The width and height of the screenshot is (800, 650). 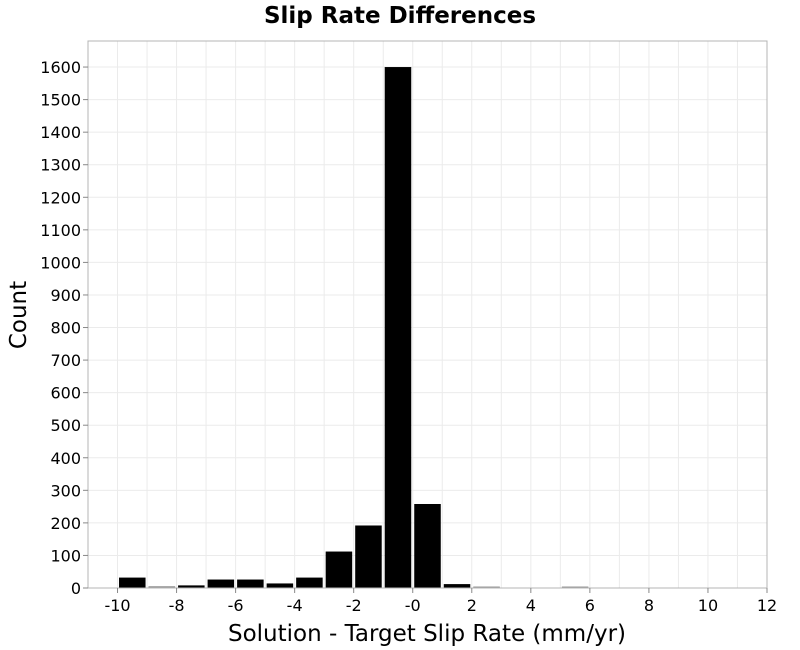 I want to click on x-tick-label: -6, so click(x=236, y=605).